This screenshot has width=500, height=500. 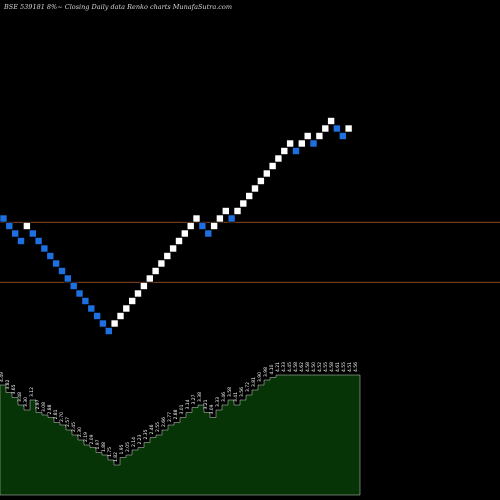 I want to click on value-label: 3.08, so click(x=44, y=407).